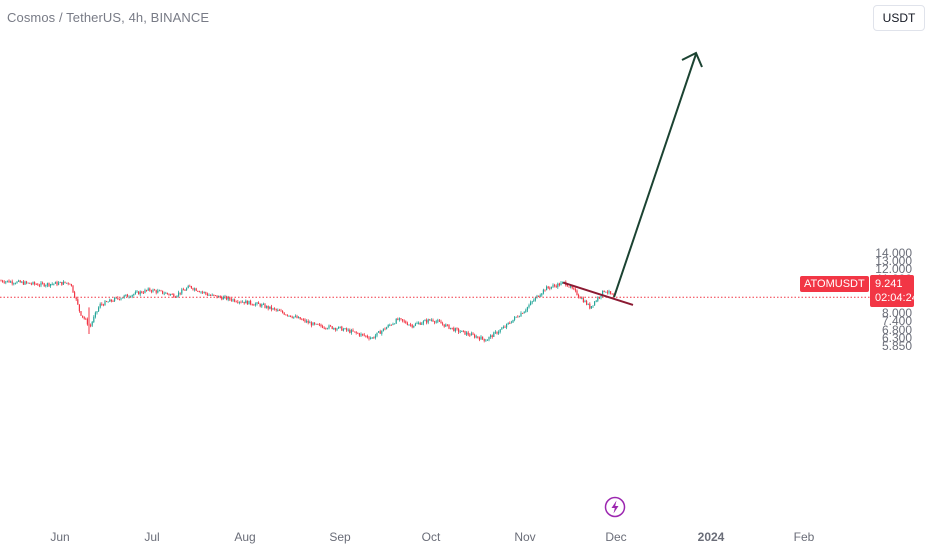  I want to click on currency-button: USDT, so click(899, 18).